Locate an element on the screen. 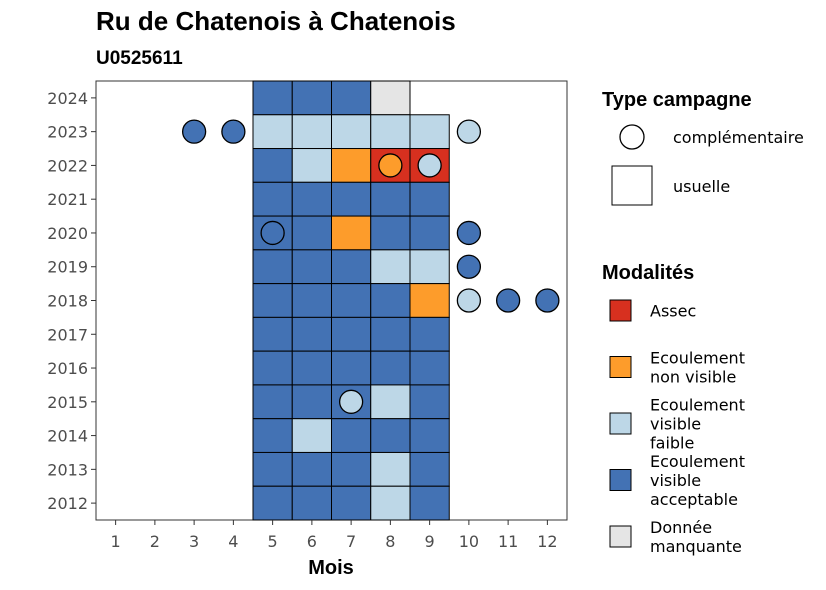 This screenshot has height=590, width=826. x-tick-label: 11 is located at coordinates (508, 541).